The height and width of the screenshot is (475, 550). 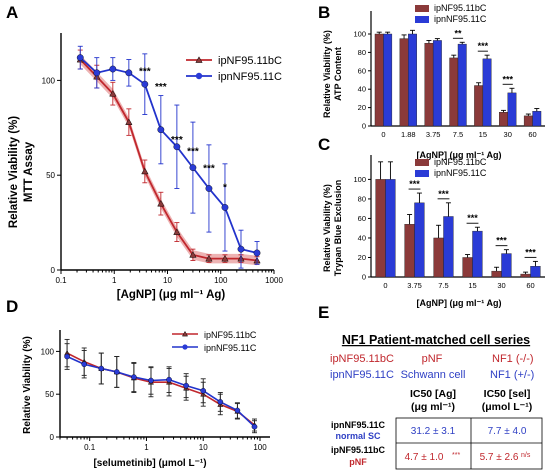 What do you see at coordinates (27, 385) in the screenshot?
I see `panel-d-ylabel: Relative Viability (%)` at bounding box center [27, 385].